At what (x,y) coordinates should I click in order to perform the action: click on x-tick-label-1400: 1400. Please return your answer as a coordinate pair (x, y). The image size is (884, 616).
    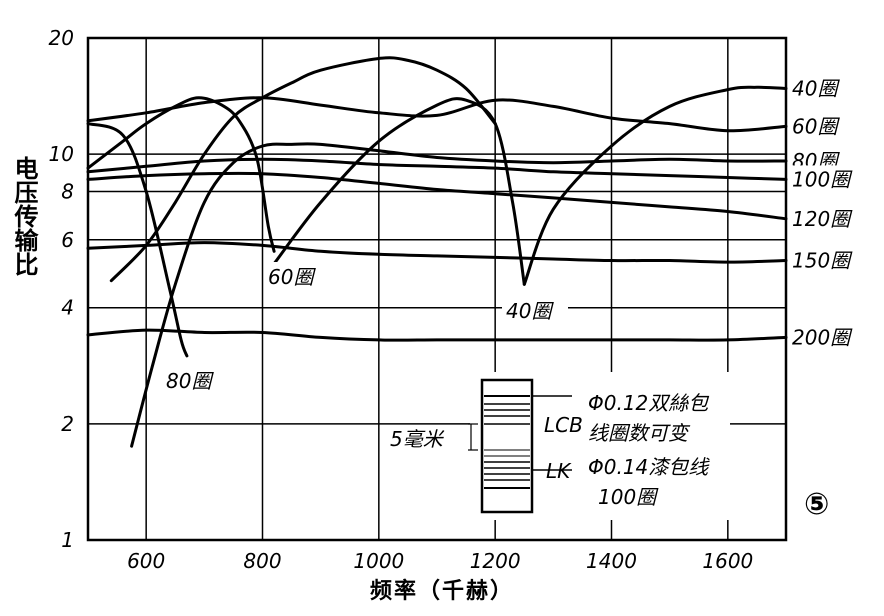
    Looking at the image, I should click on (611, 561).